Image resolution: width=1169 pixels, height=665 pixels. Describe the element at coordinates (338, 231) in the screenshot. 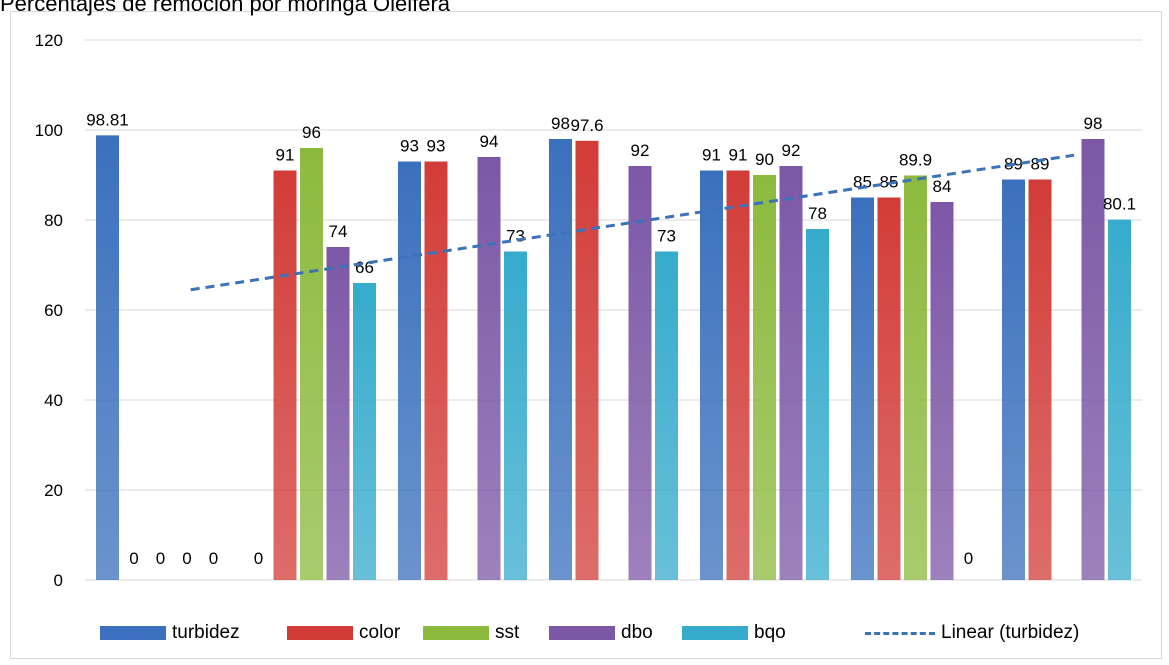

I see `data-label: 74` at that location.